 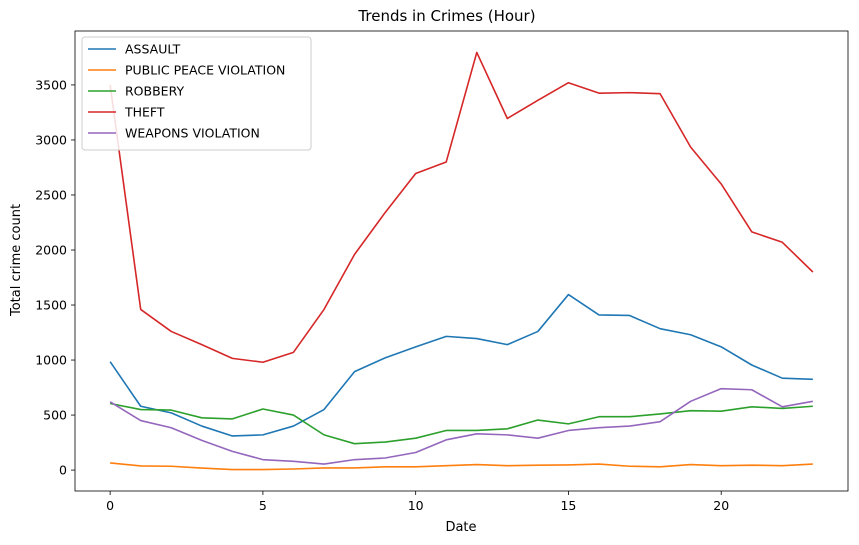 I want to click on y-tick-label: 1000, so click(x=51, y=360).